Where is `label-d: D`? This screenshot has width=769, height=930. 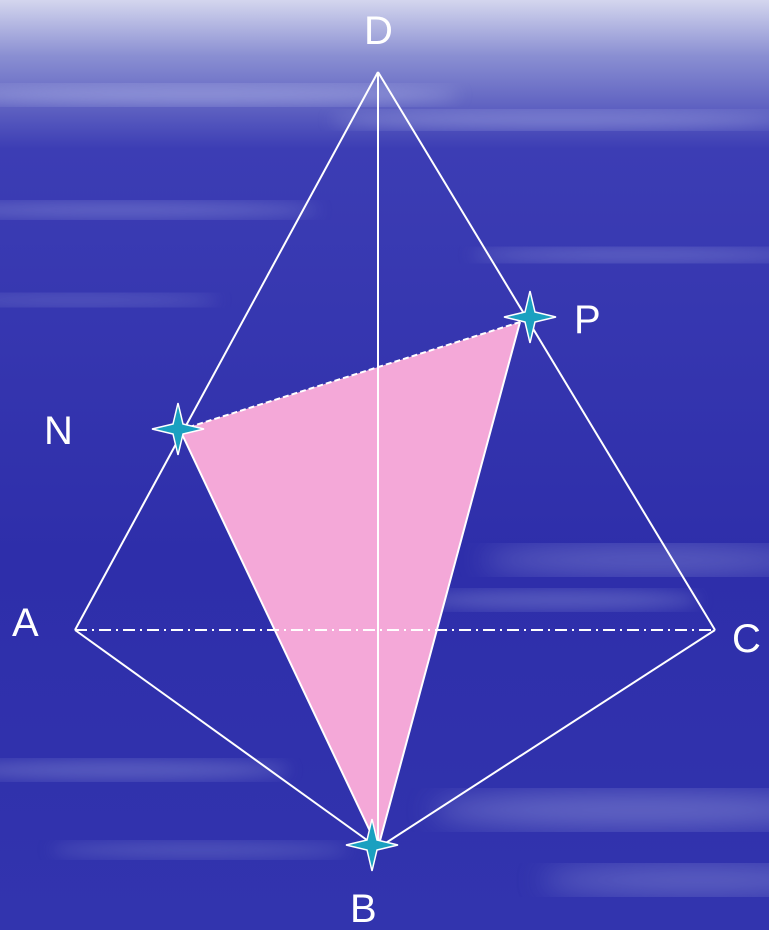 label-d: D is located at coordinates (378, 31).